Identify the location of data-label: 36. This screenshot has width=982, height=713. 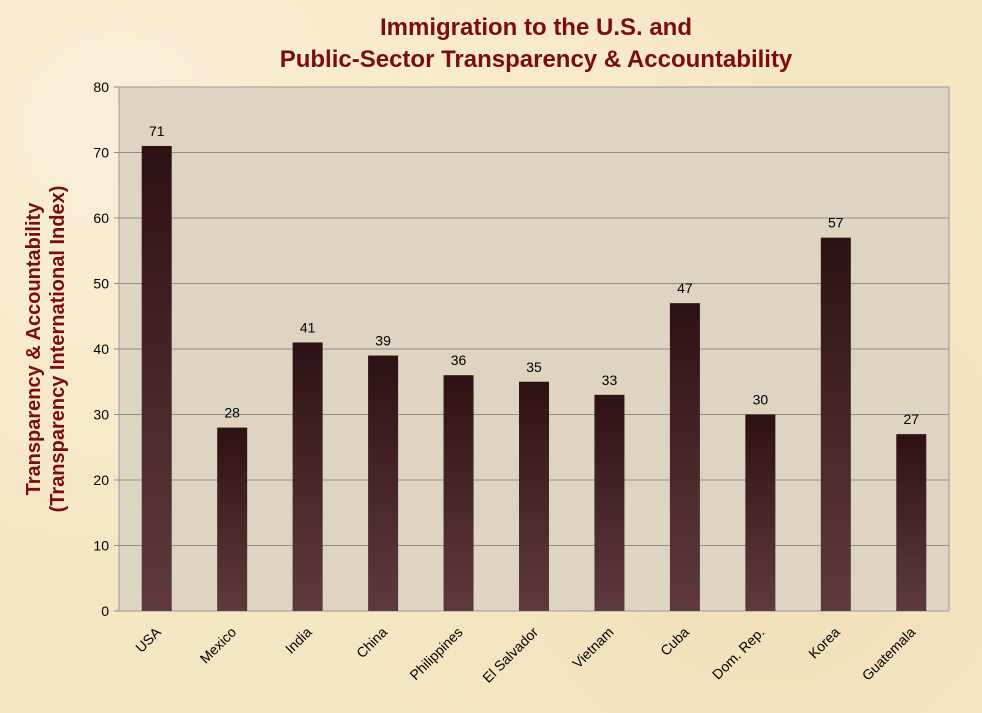
(459, 360).